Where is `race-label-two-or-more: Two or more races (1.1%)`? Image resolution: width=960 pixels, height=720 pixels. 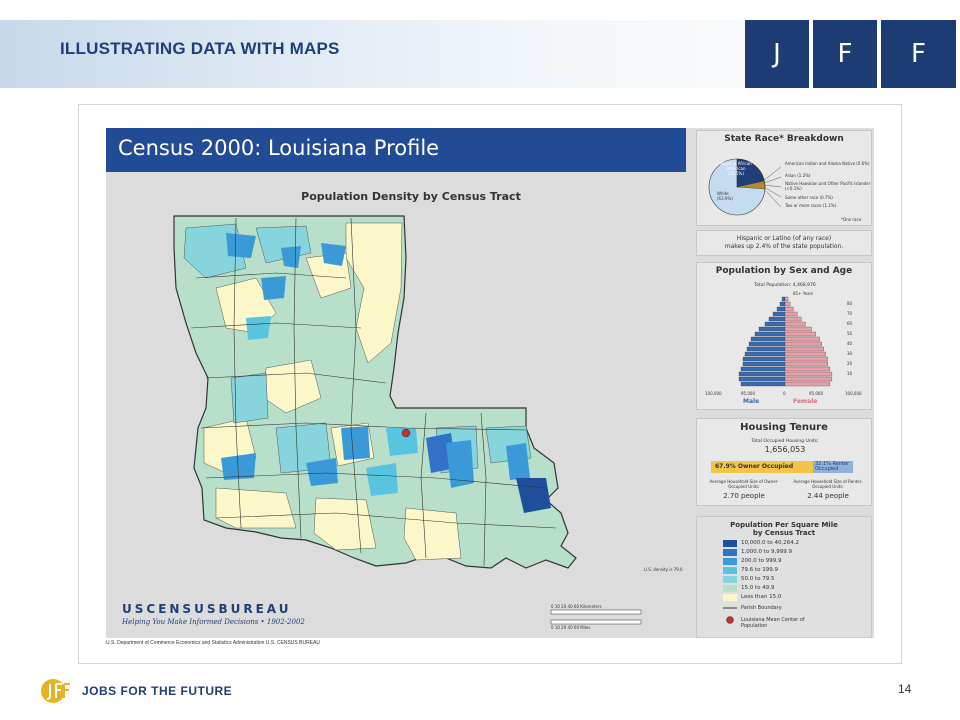 race-label-two-or-more: Two or more races (1.1%) is located at coordinates (811, 205).